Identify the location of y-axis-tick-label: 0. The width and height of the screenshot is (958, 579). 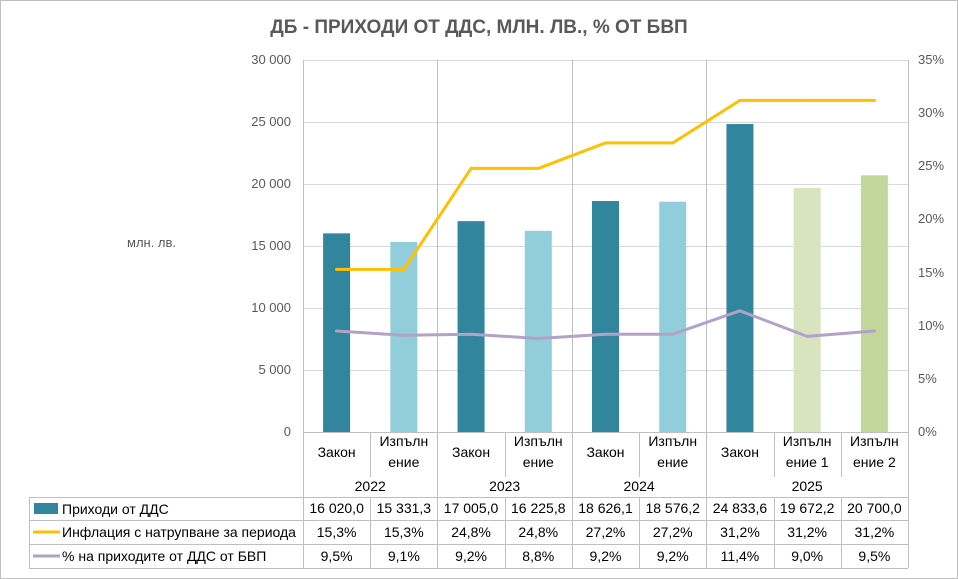
(287, 431).